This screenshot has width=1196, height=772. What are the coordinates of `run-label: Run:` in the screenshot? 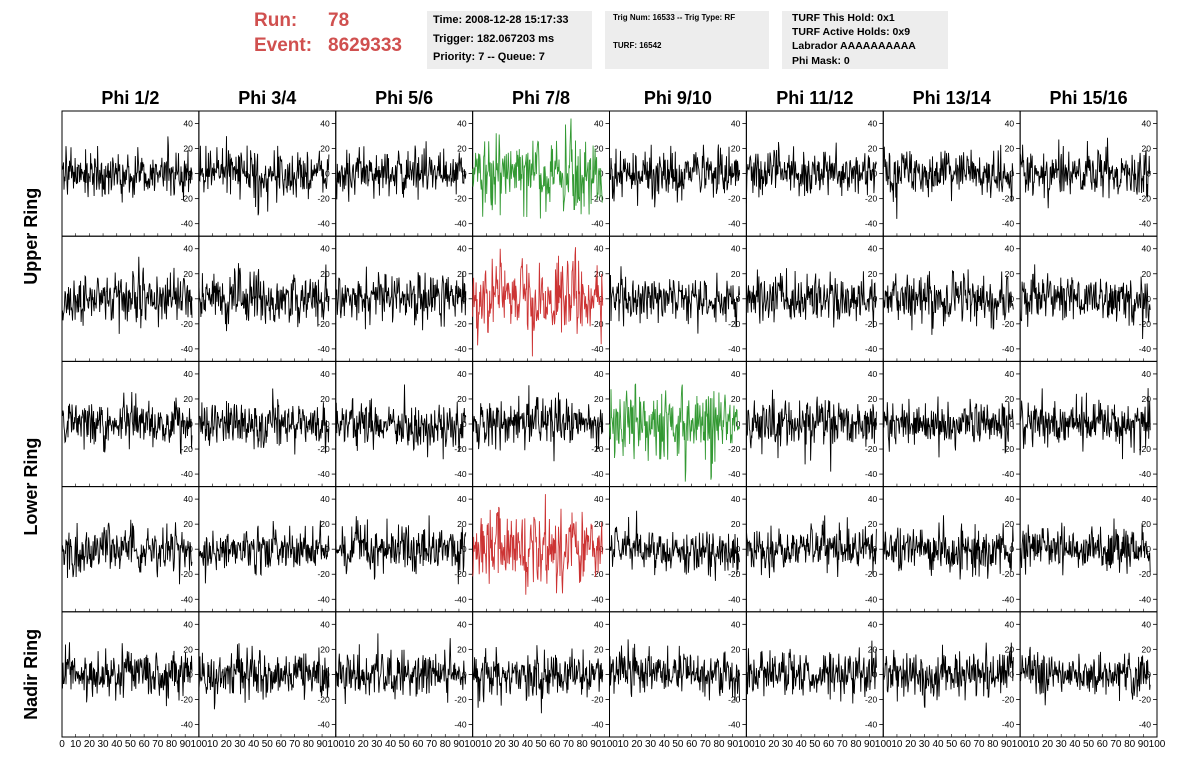 It's located at (276, 20).